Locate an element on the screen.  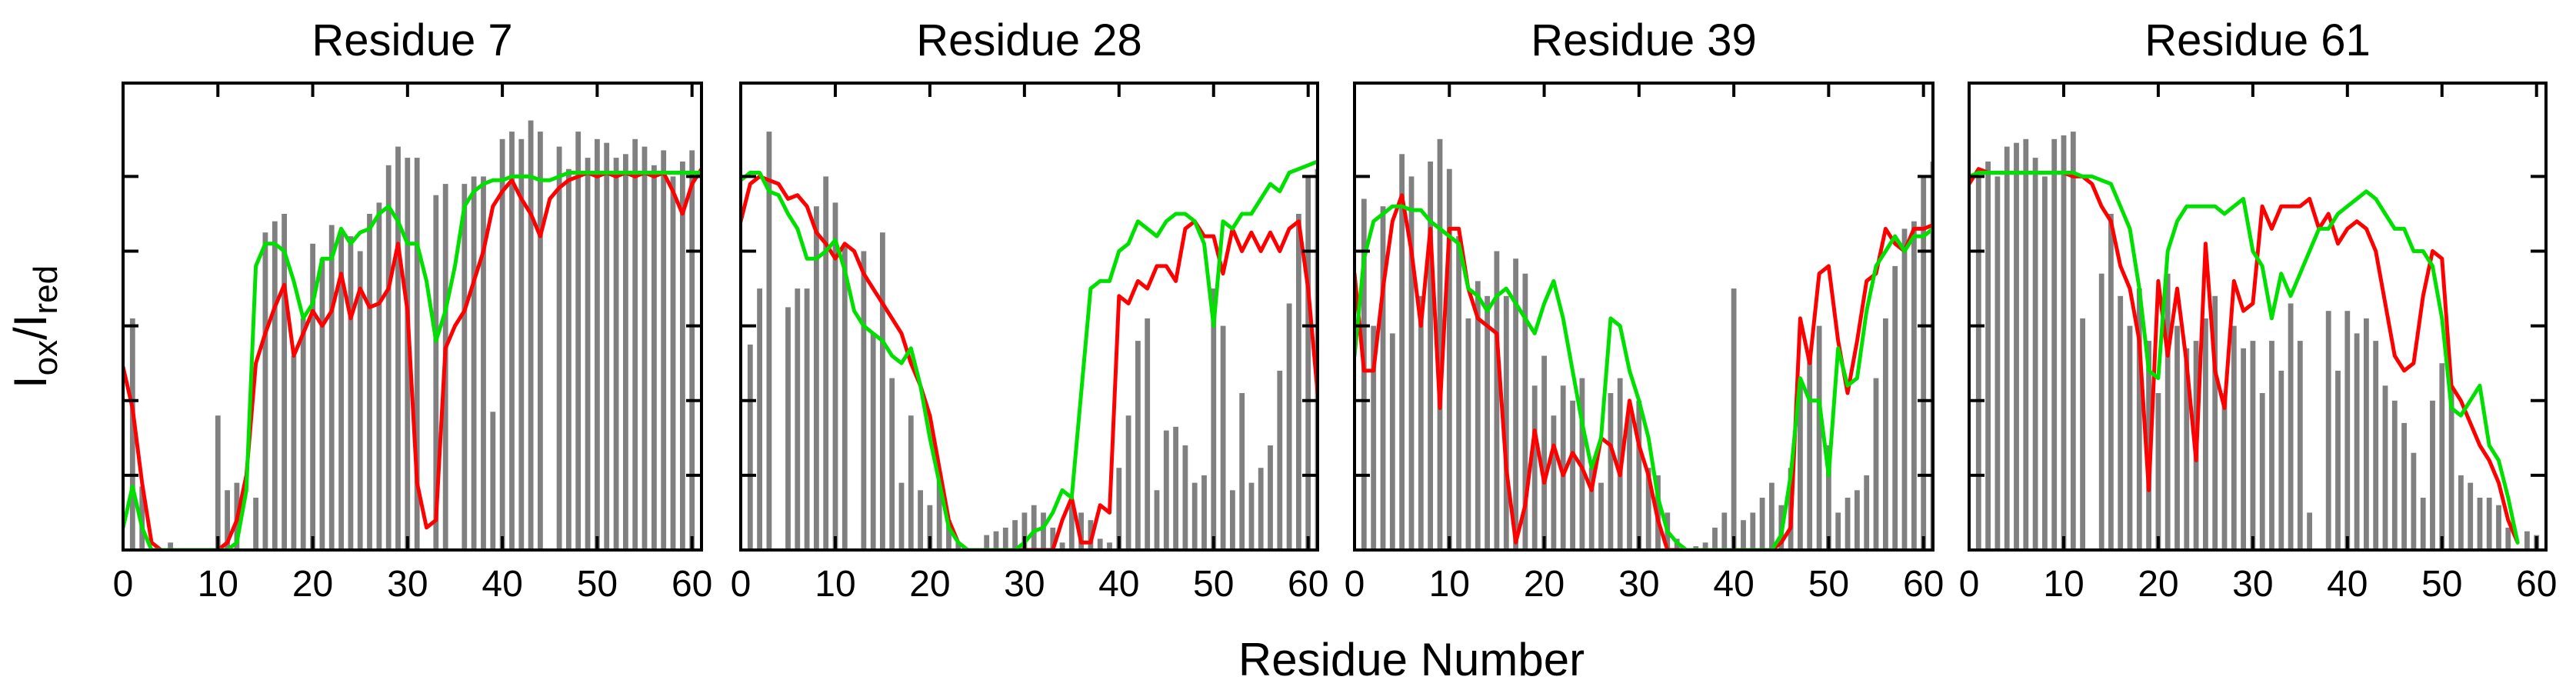
panel-title: Residue 7 is located at coordinates (412, 40).